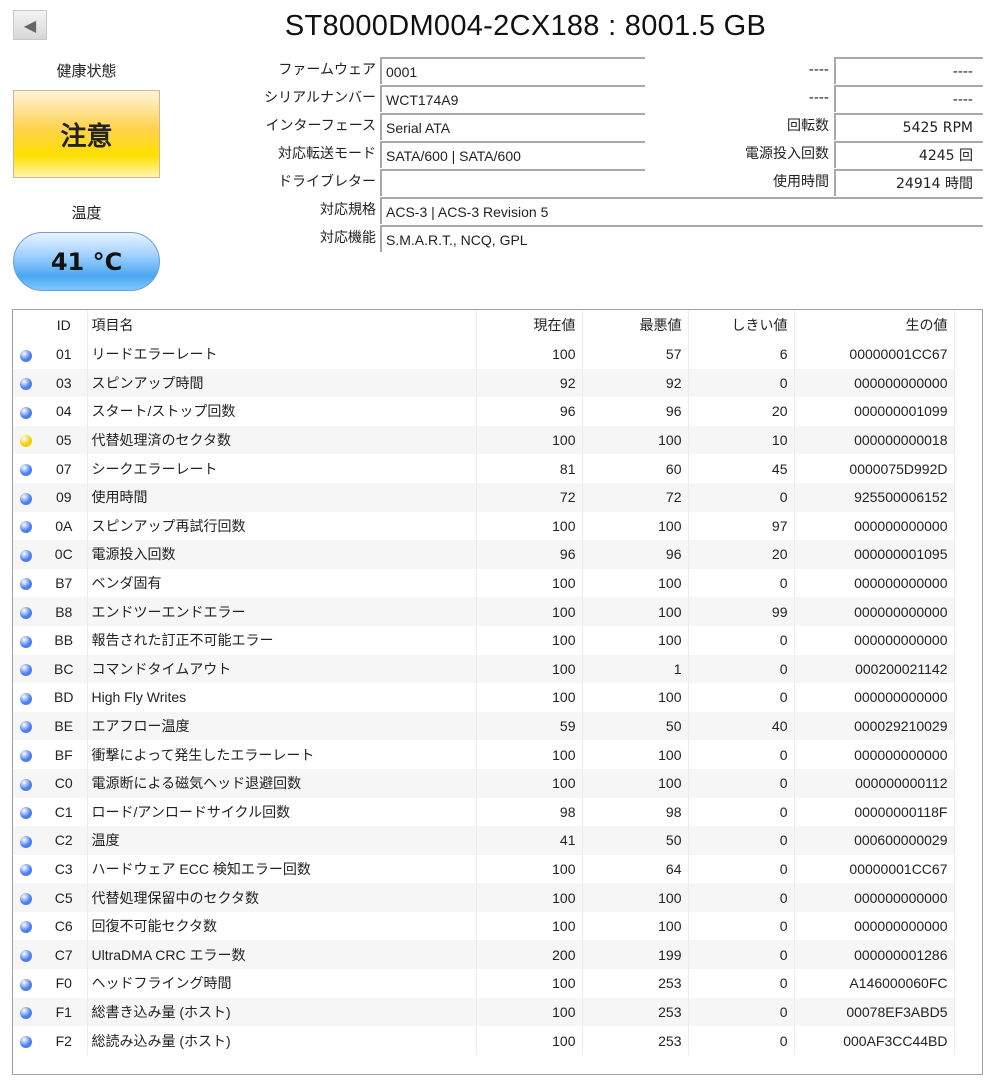 The height and width of the screenshot is (1080, 991). Describe the element at coordinates (635, 669) in the screenshot. I see `worst-cell: 1` at that location.